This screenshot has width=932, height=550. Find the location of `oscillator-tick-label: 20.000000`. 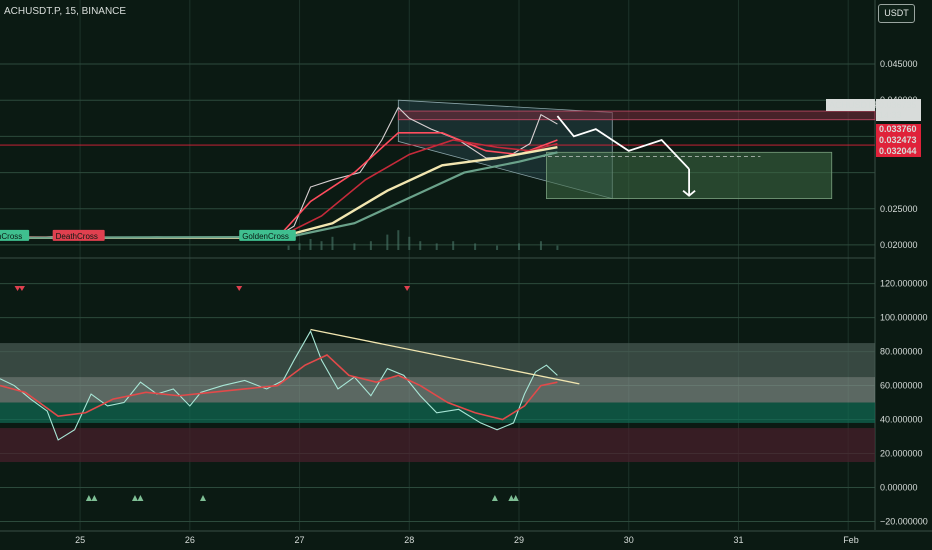

oscillator-tick-label: 20.000000 is located at coordinates (901, 454).